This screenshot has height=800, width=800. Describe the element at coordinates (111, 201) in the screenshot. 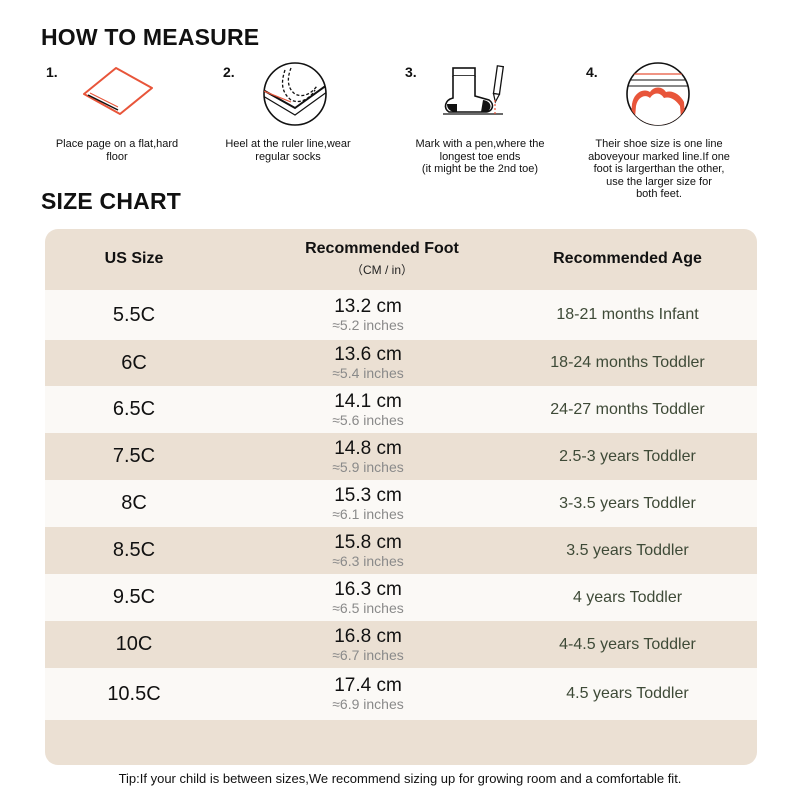

I see `size-chart-title: SIZE CHART` at that location.